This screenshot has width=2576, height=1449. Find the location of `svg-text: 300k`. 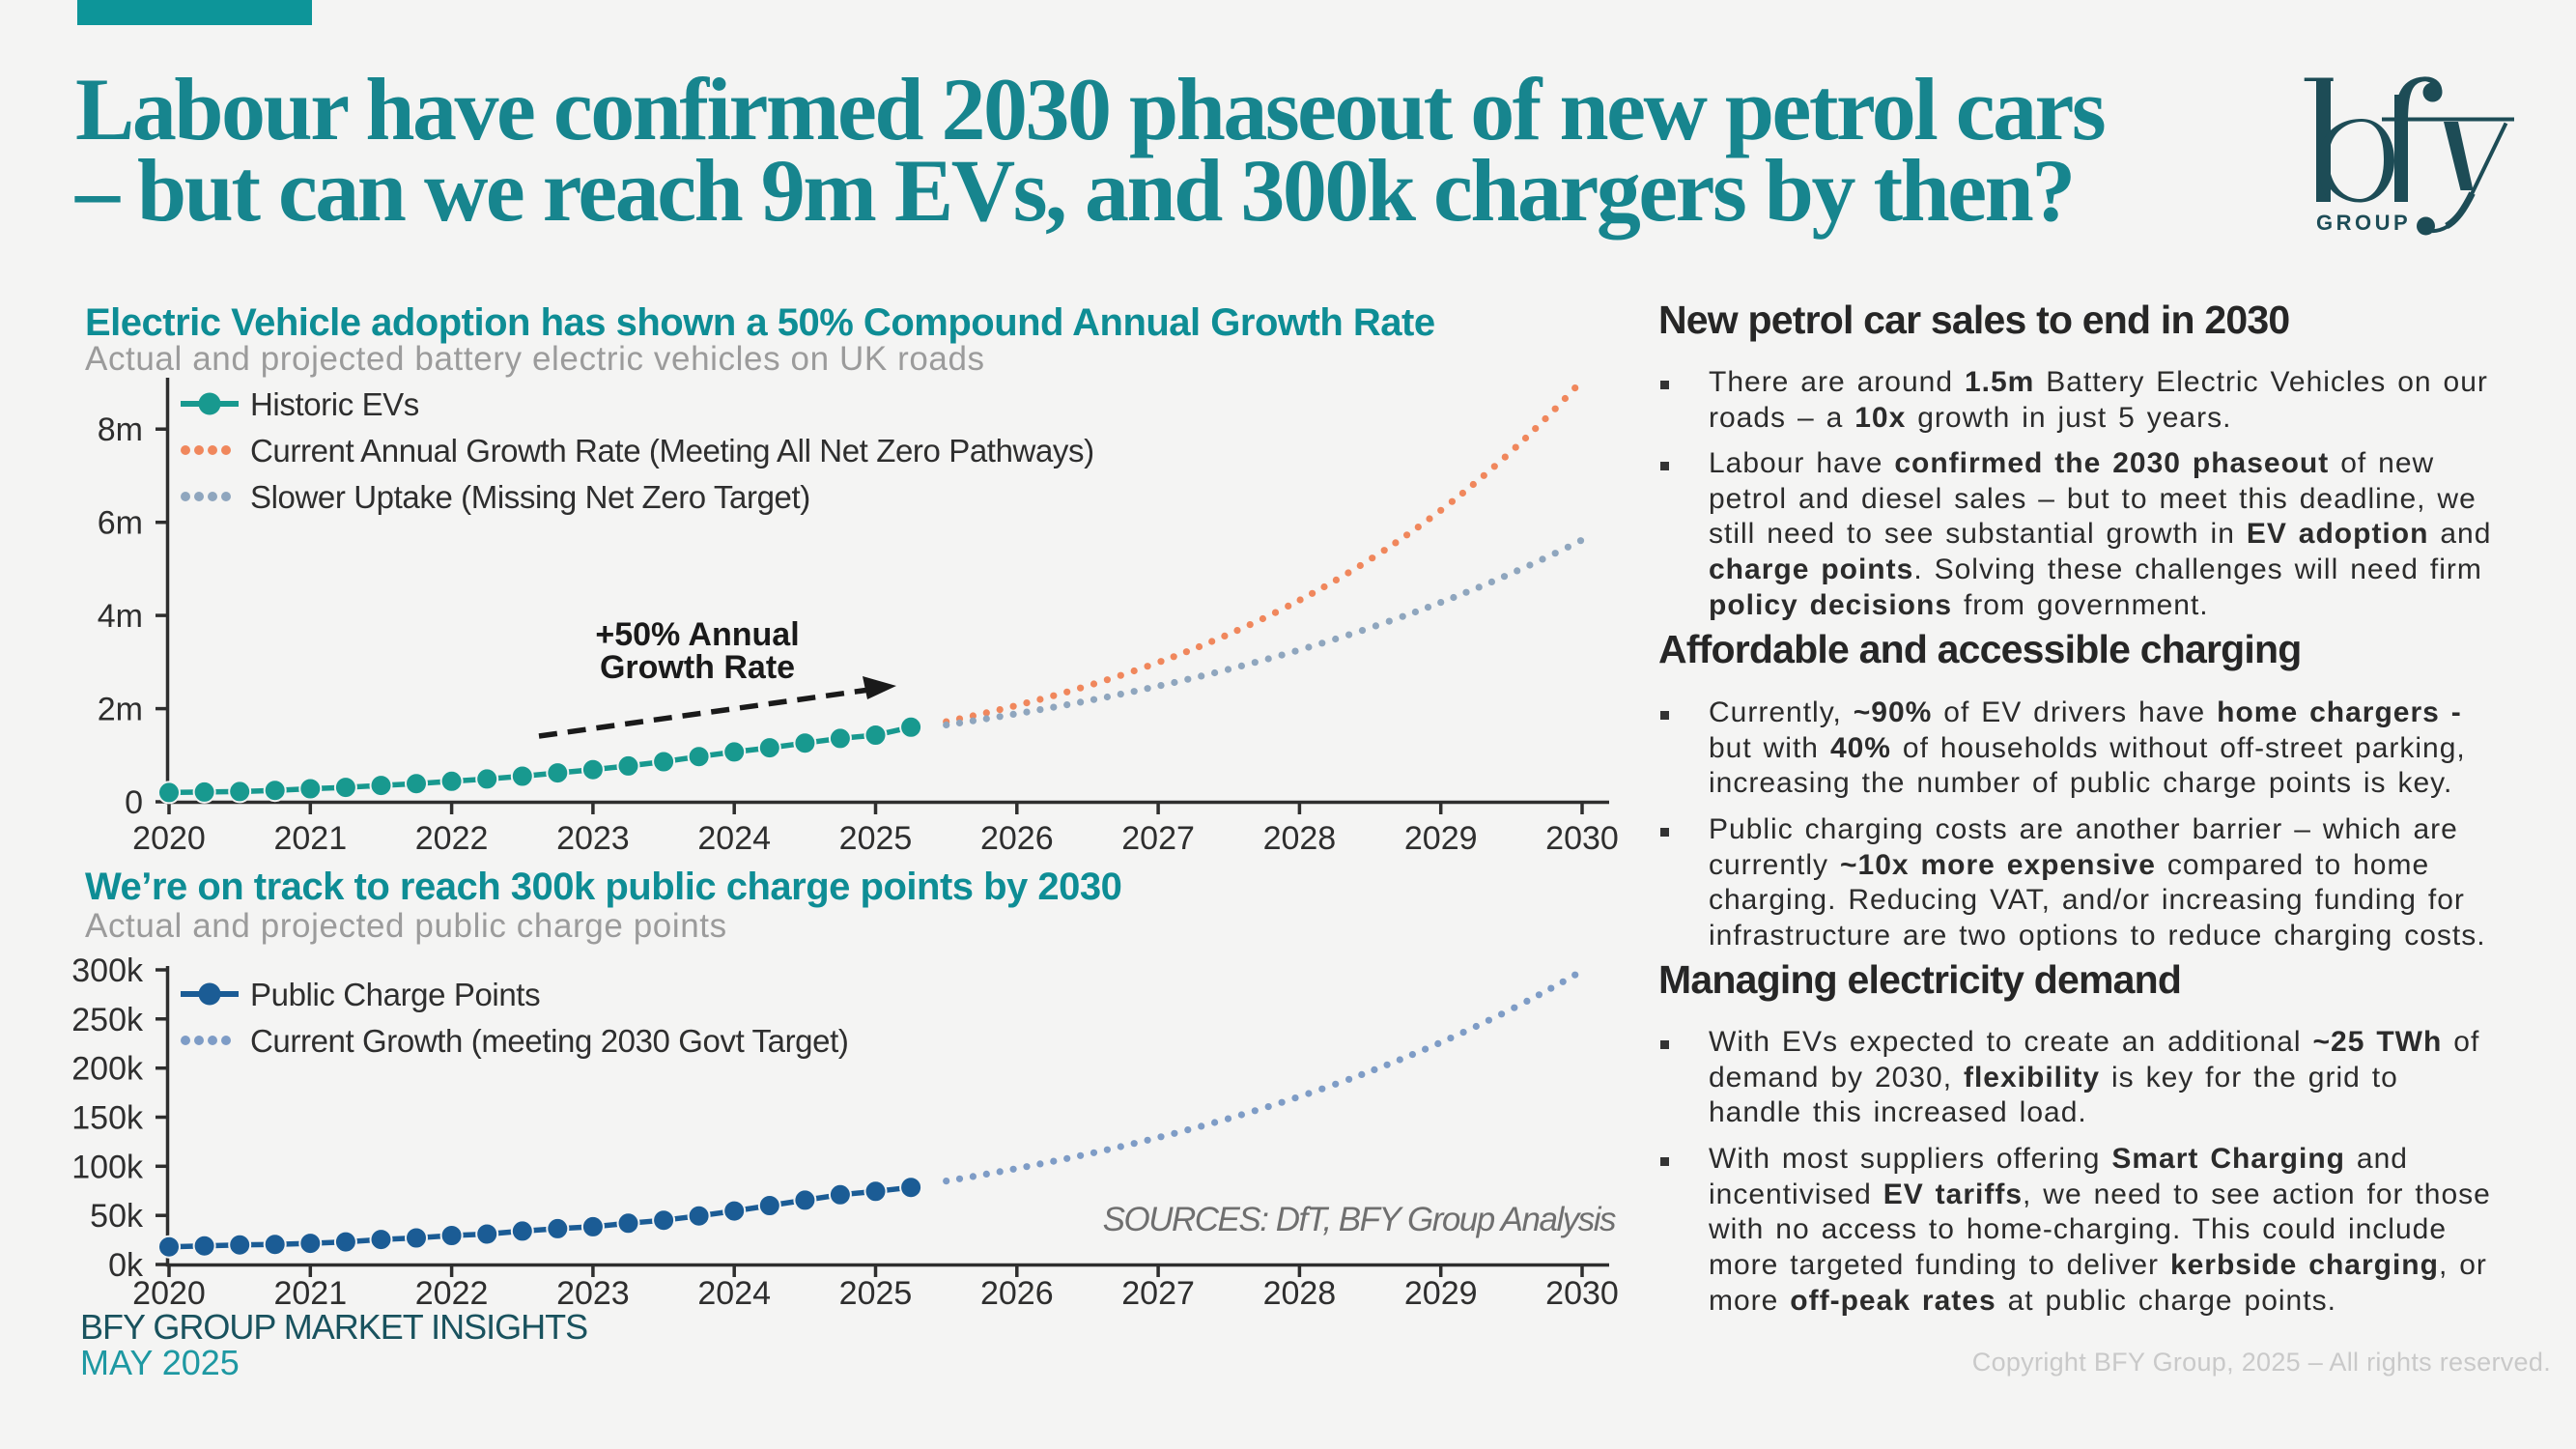

svg-text: 300k is located at coordinates (107, 970).